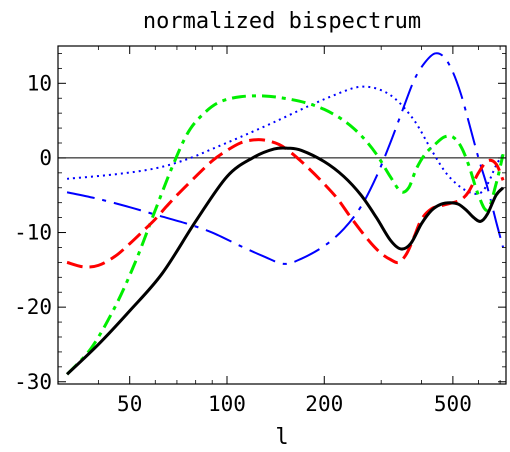  What do you see at coordinates (281, 437) in the screenshot?
I see `x-axis-label: l` at bounding box center [281, 437].